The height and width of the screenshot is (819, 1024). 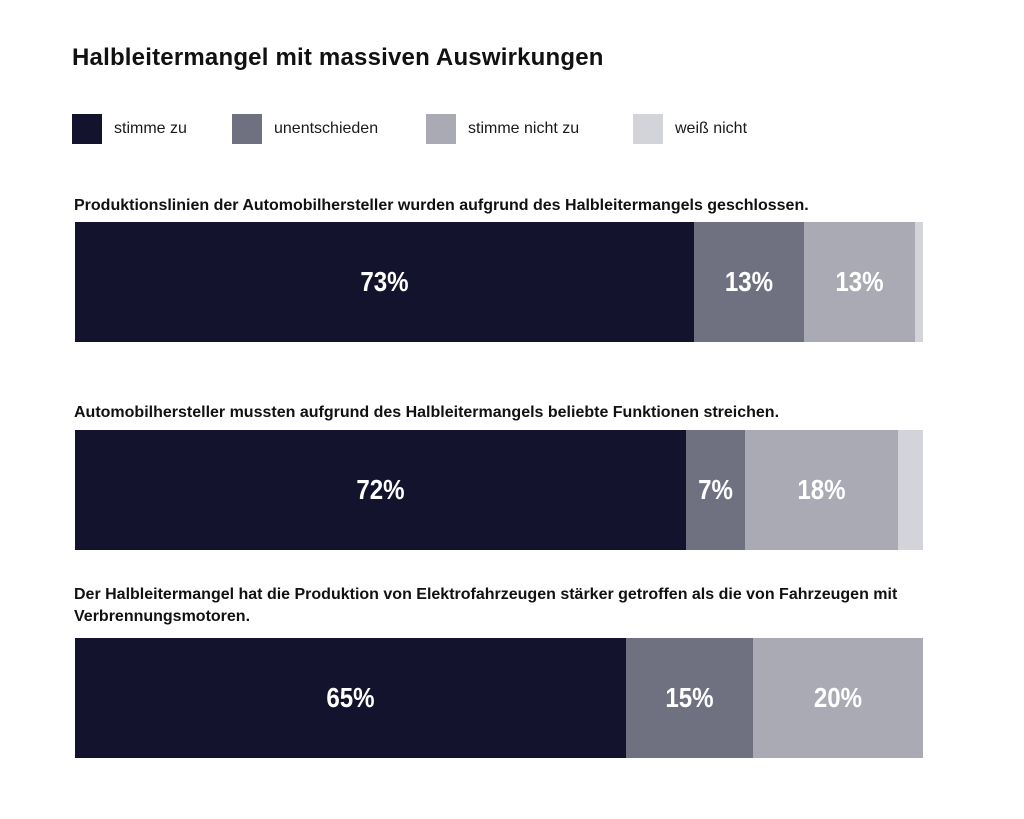 What do you see at coordinates (150, 128) in the screenshot?
I see `legend-label-stimme-zu: stimme zu` at bounding box center [150, 128].